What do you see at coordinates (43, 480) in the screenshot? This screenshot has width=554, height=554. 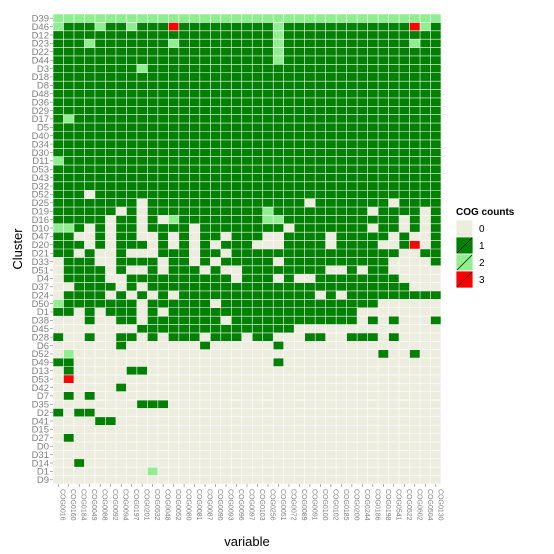 I see `y-tick-label: D9` at bounding box center [43, 480].